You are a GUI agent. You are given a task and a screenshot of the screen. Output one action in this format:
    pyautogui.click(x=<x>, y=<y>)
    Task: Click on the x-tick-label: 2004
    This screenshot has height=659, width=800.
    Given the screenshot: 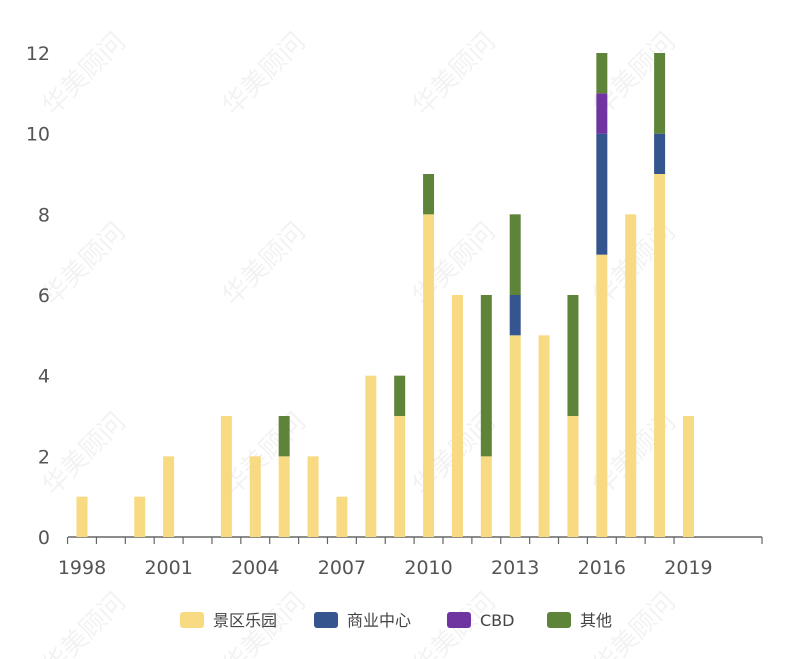 What is the action you would take?
    pyautogui.click(x=255, y=568)
    